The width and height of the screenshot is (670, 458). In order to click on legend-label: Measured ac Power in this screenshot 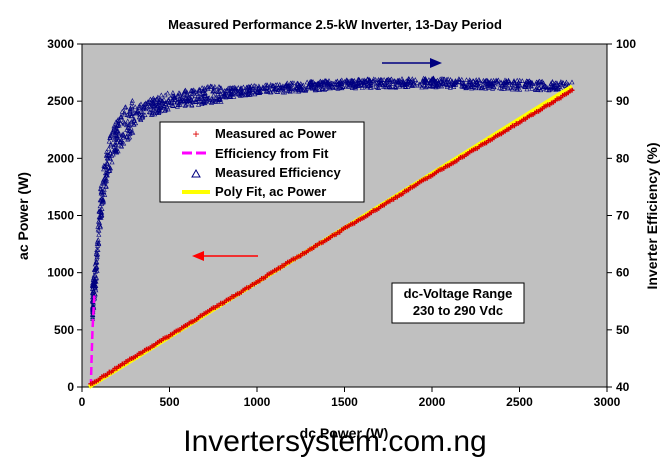, I will do `click(275, 133)`.